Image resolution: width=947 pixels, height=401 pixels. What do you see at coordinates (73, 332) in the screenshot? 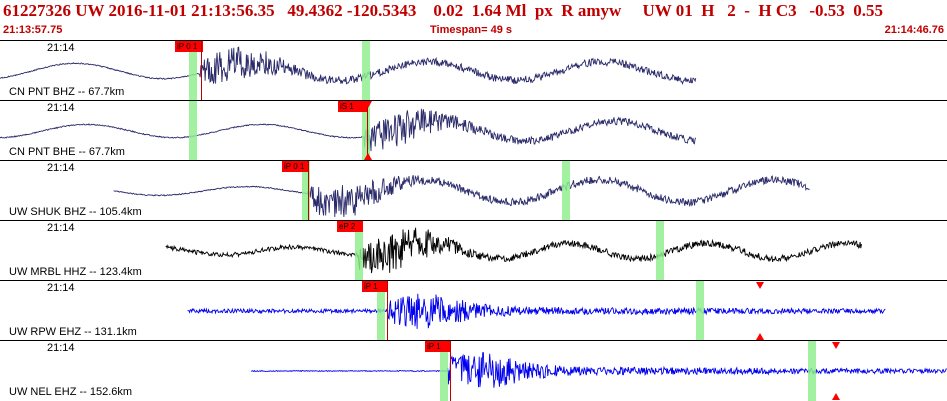
I see `station-channel-label: UW RPW EHZ -- 131.1km` at bounding box center [73, 332].